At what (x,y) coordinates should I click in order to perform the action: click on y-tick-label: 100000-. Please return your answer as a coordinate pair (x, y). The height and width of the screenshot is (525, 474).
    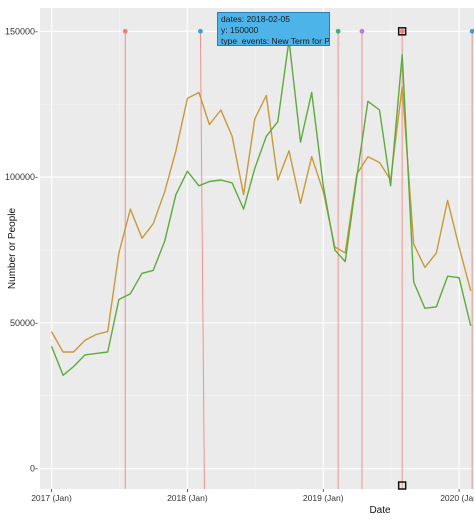
    Looking at the image, I should click on (21, 177).